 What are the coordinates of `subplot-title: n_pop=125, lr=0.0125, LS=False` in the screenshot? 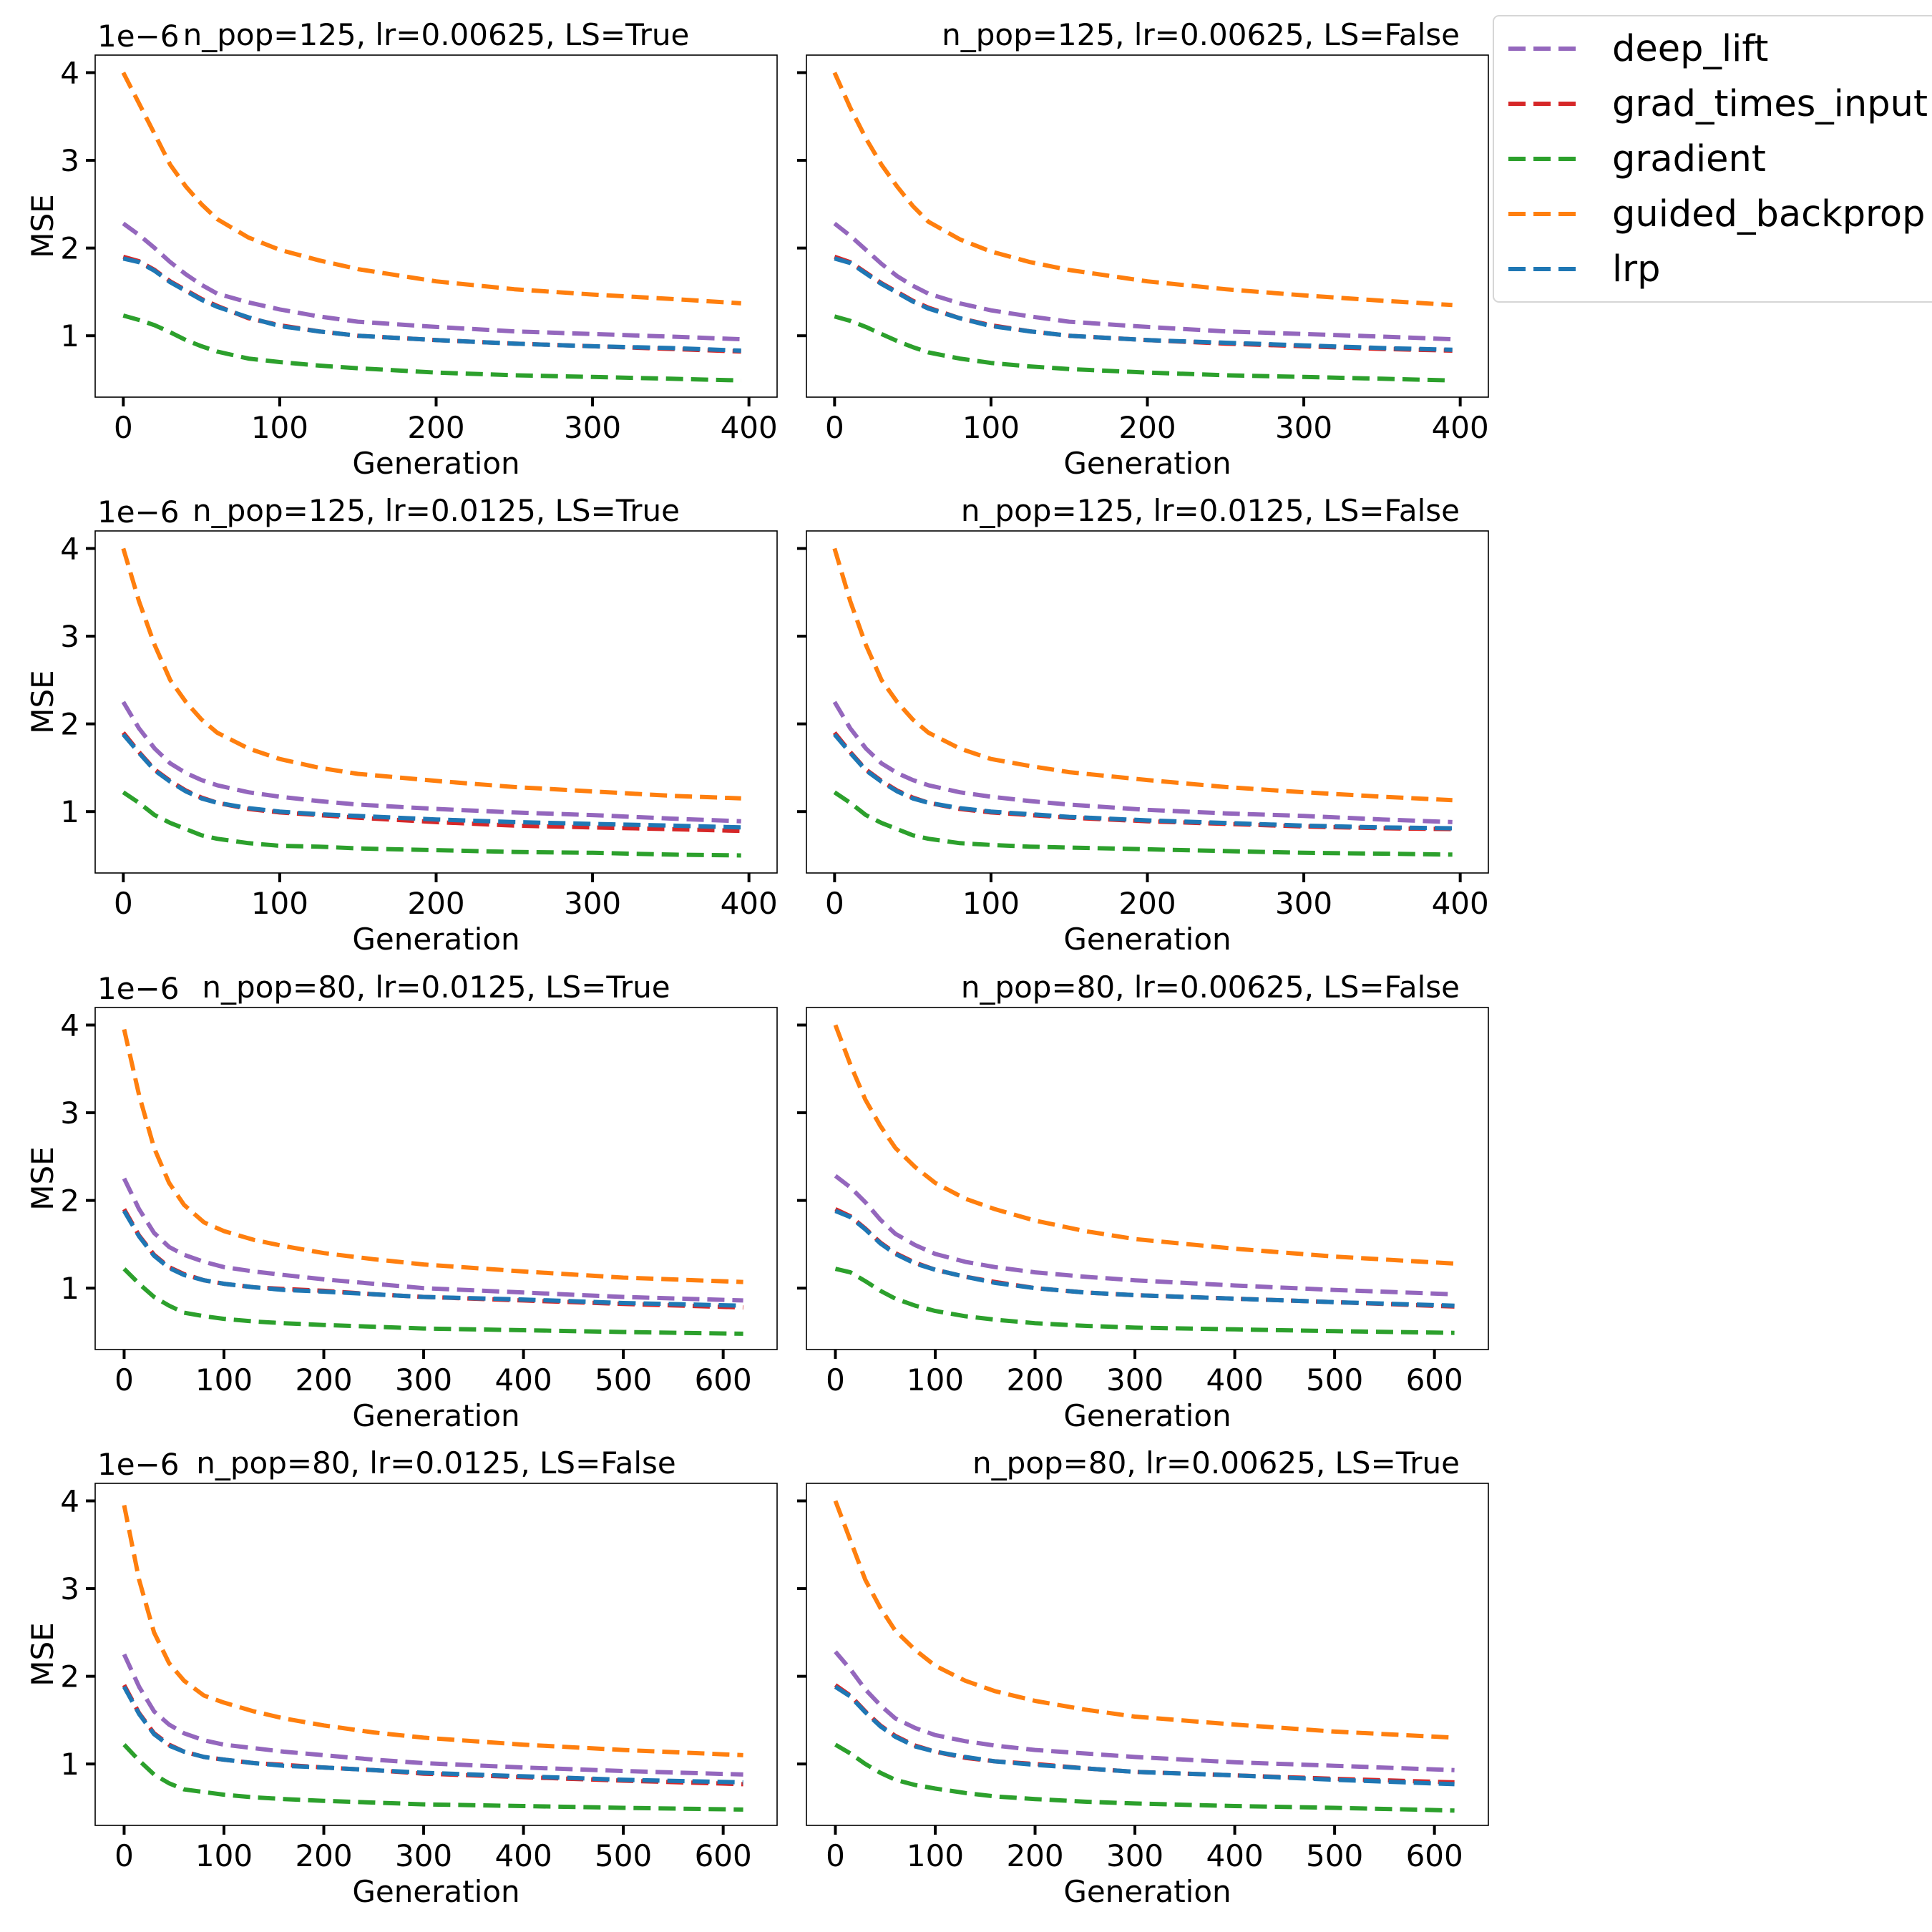 It's located at (1210, 510).